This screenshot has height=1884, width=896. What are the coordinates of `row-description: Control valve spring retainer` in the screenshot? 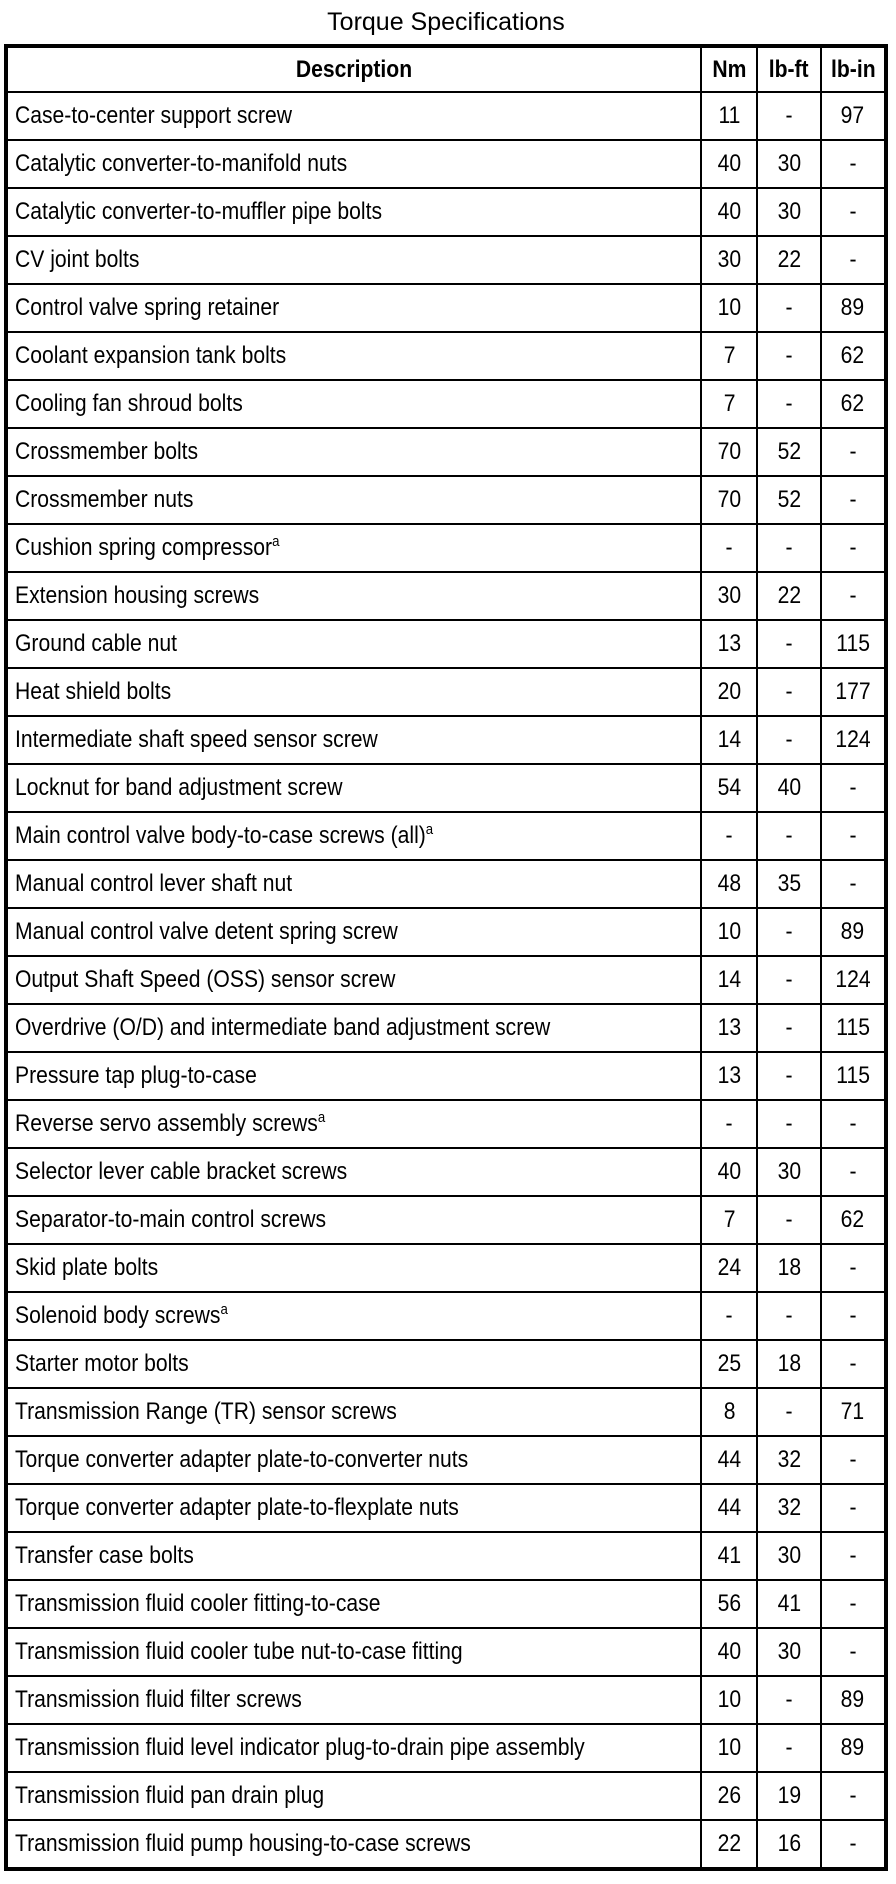 It's located at (147, 307).